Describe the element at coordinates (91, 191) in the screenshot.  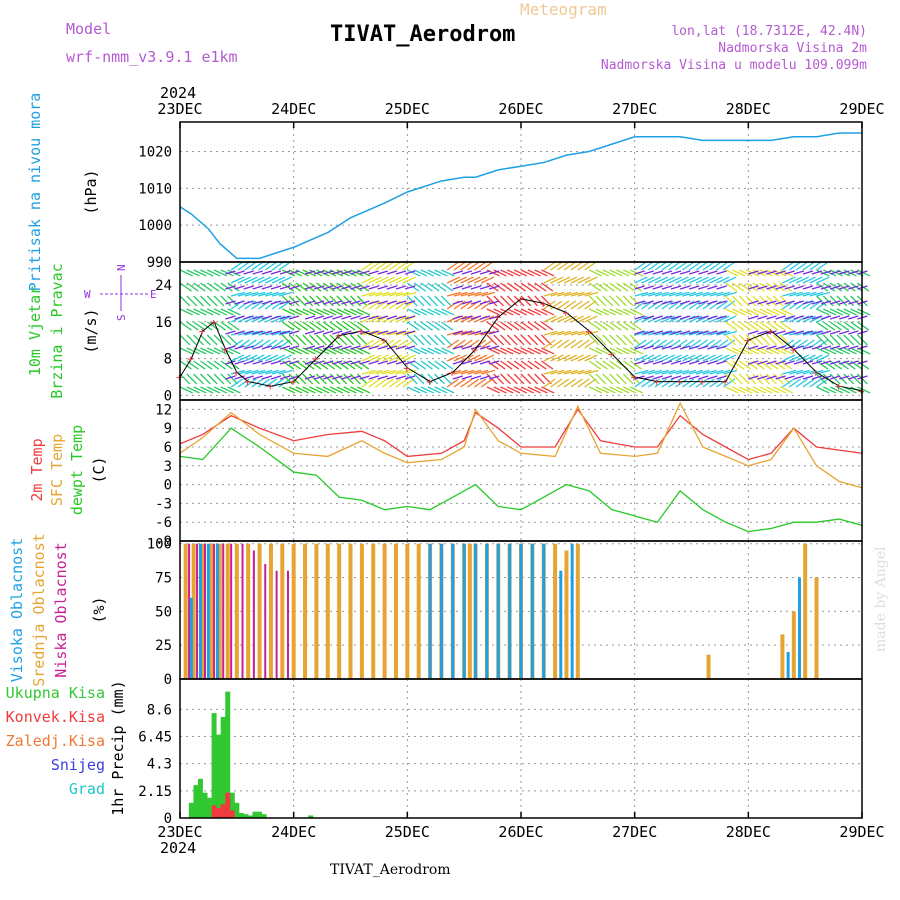
I see `yunit-pressure: (hPa)` at that location.